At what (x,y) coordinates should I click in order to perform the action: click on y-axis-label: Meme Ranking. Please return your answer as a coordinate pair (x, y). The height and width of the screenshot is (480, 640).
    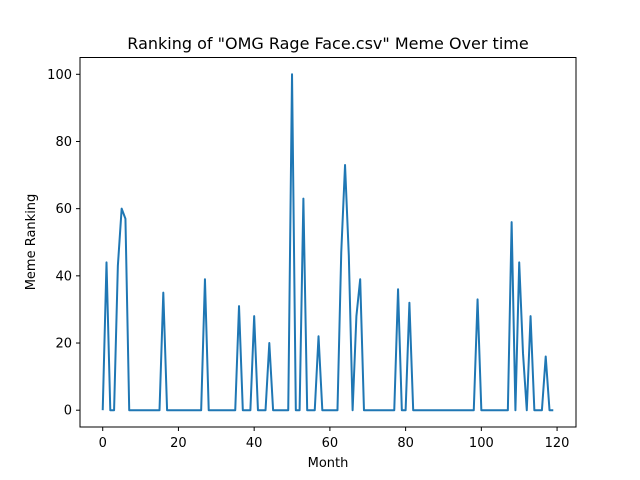
    Looking at the image, I should click on (31, 242).